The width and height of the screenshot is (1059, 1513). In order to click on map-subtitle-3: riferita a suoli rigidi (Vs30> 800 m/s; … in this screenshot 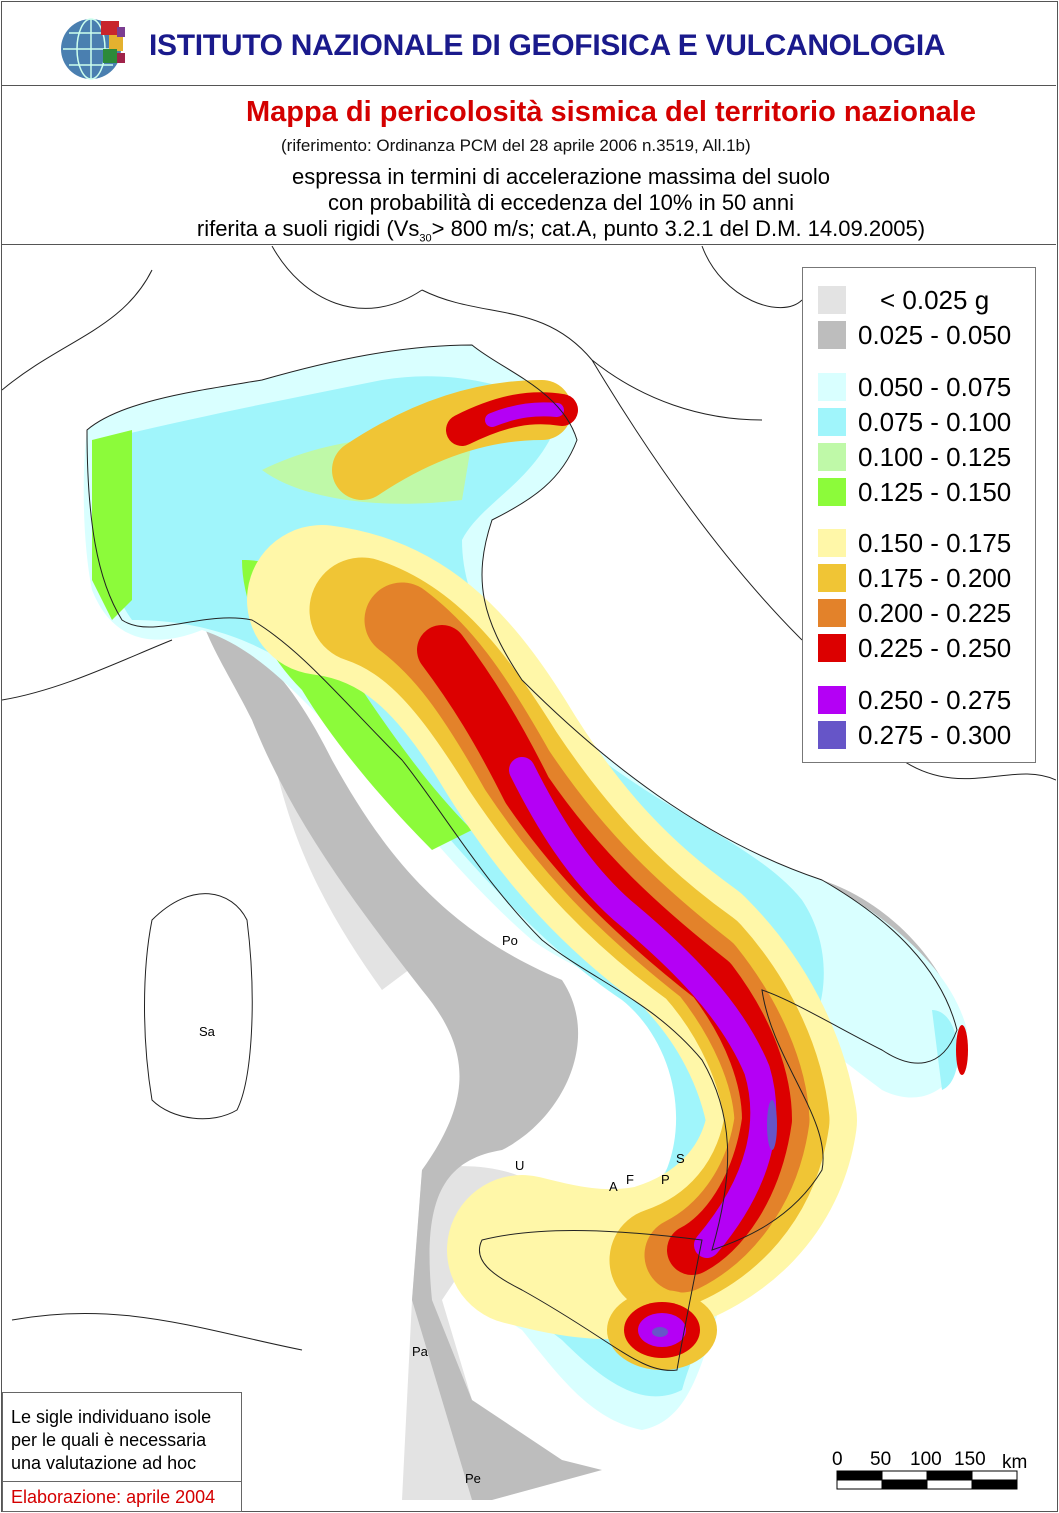, I will do `click(561, 230)`.